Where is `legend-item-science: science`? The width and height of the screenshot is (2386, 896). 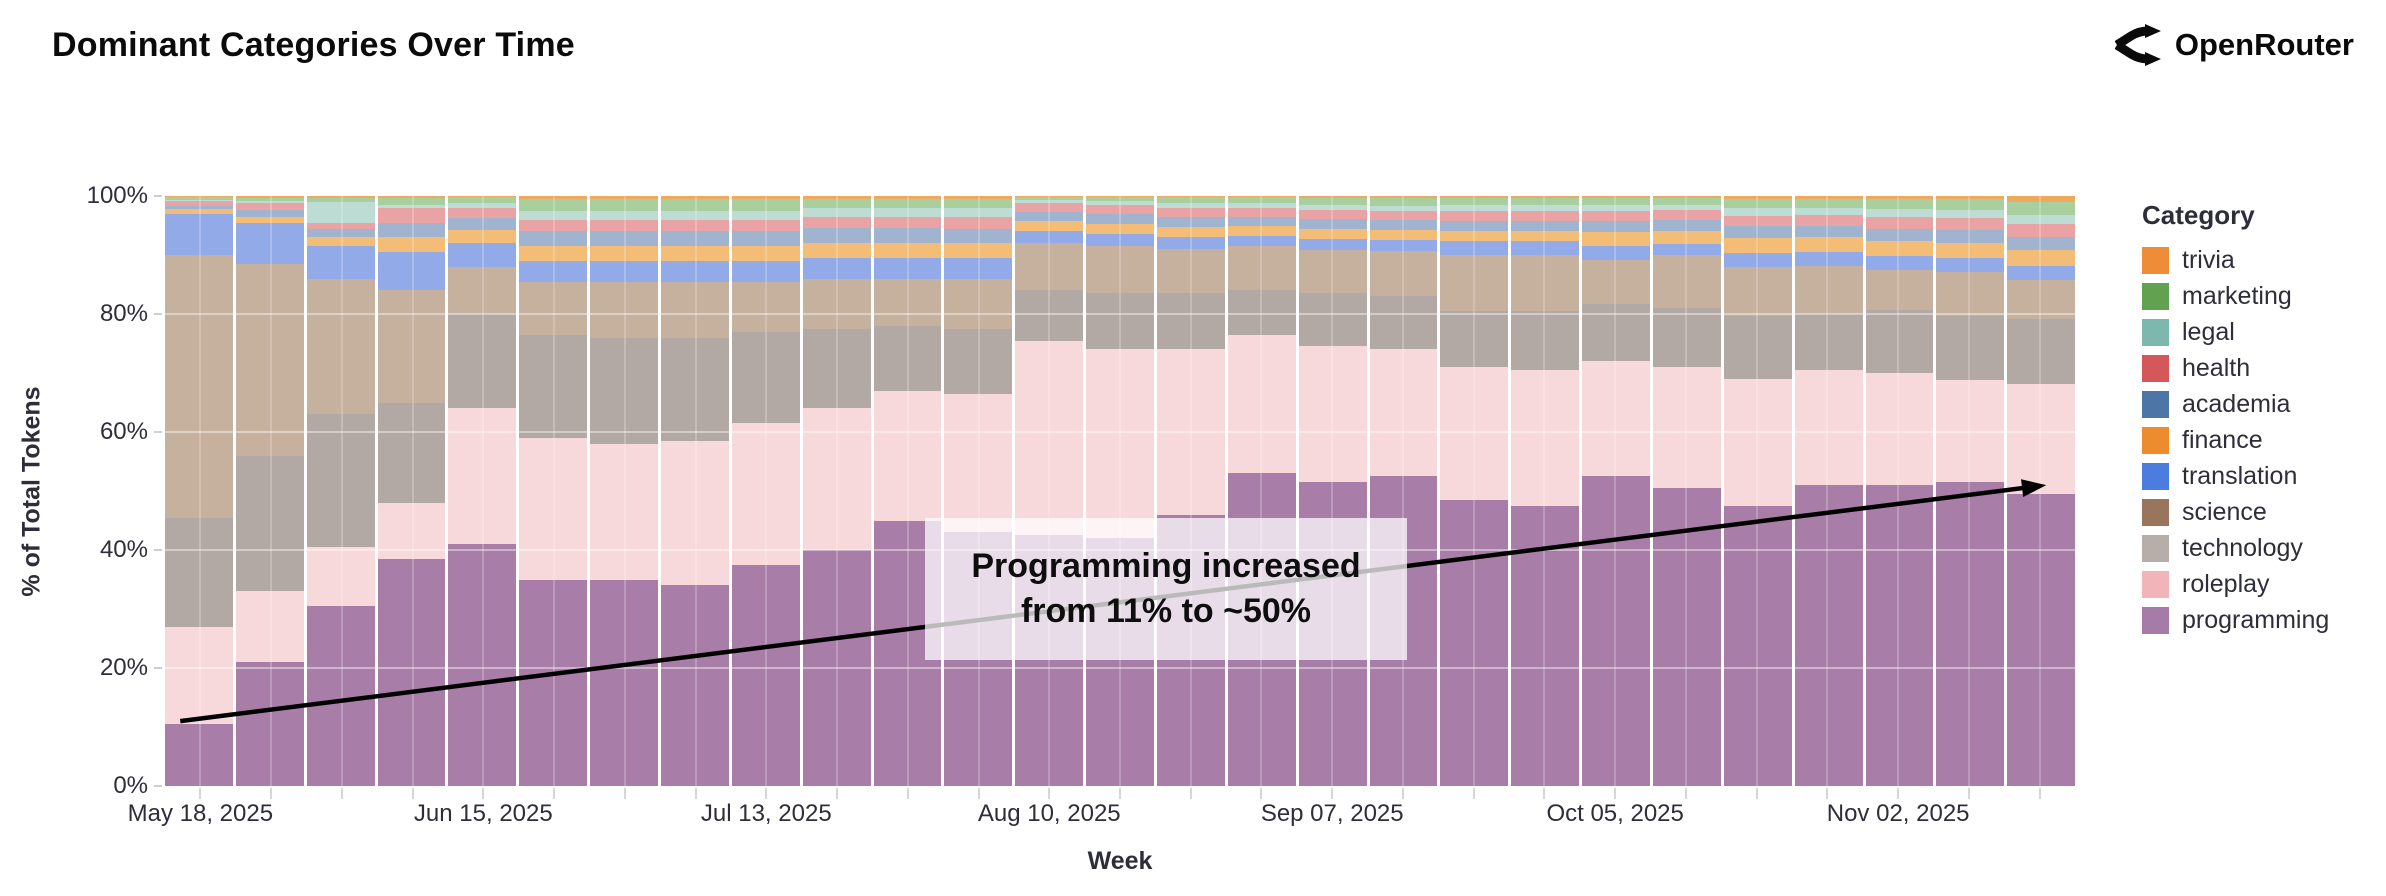
legend-item-science: science is located at coordinates (2257, 512).